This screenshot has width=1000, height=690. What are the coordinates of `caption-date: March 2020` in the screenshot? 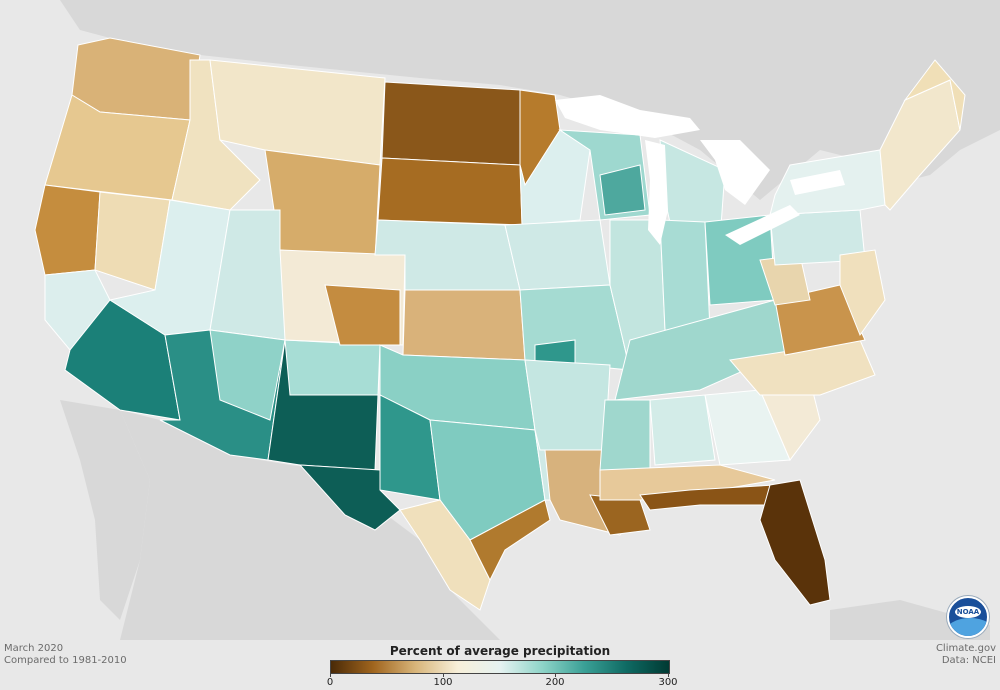 It's located at (34, 648).